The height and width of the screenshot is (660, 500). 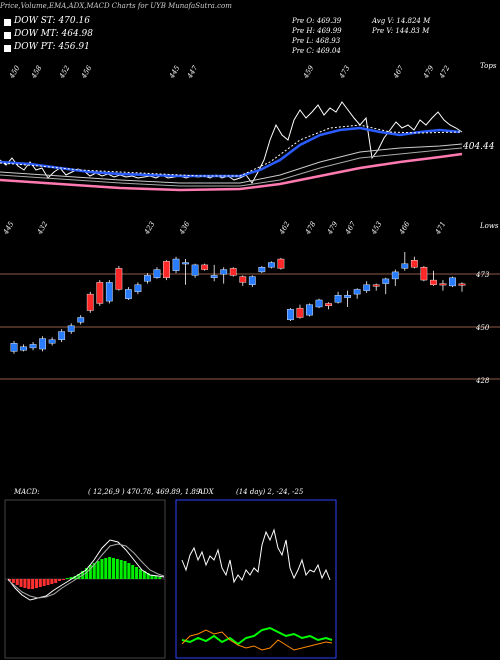 I want to click on macd-label: MACD:, so click(x=27, y=492).